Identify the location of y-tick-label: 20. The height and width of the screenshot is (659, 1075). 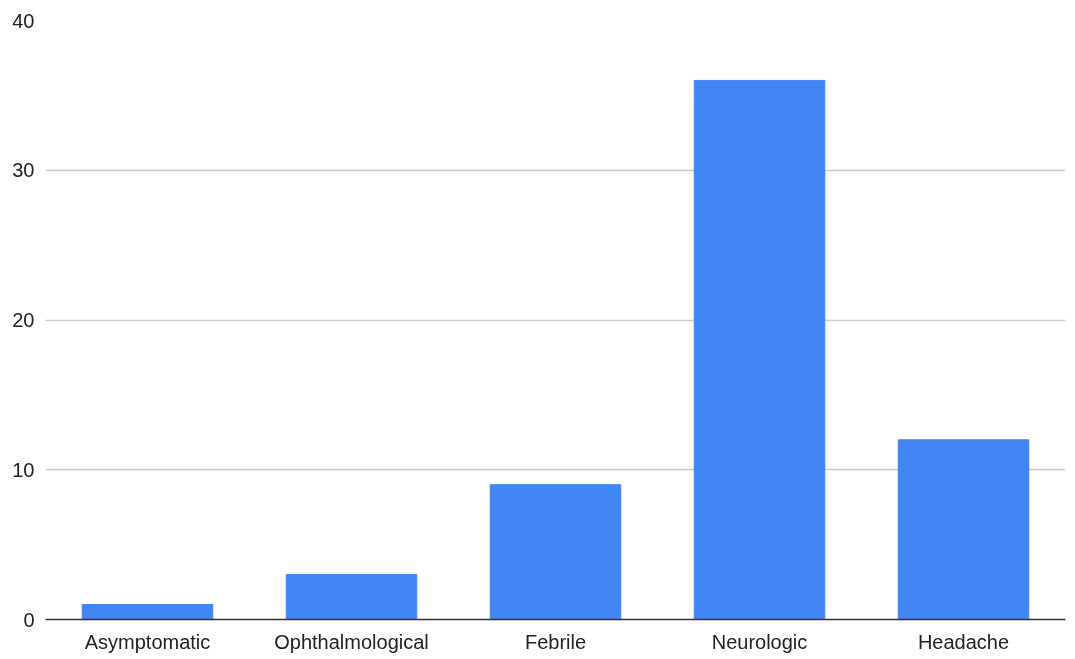
(23, 320).